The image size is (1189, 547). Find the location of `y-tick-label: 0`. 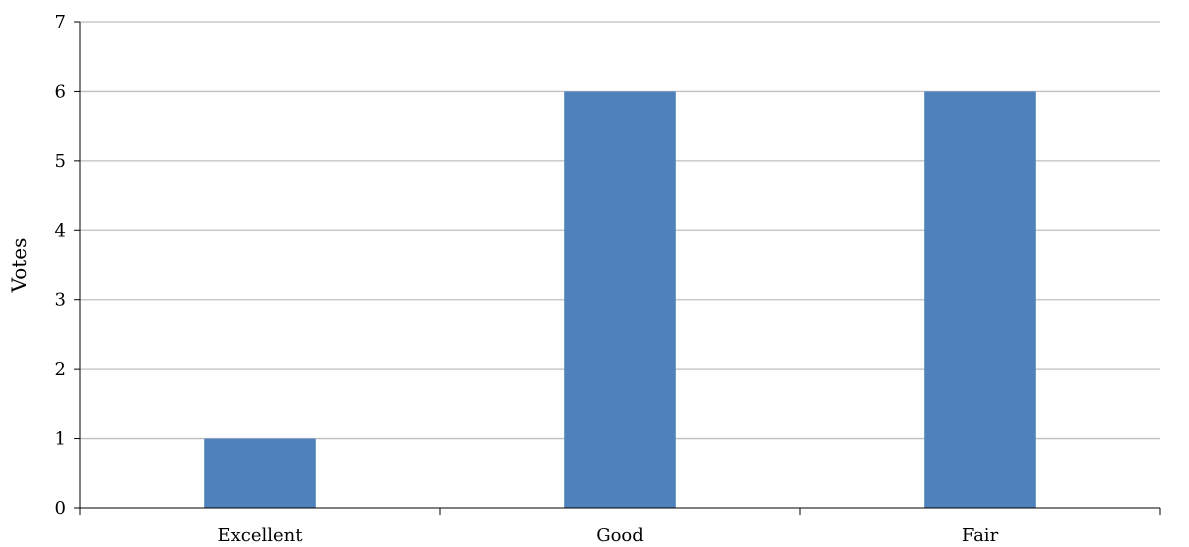

y-tick-label: 0 is located at coordinates (60, 508).